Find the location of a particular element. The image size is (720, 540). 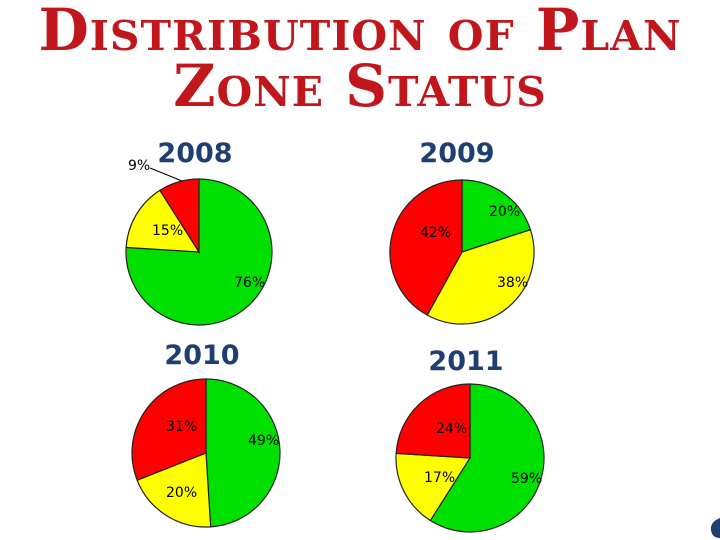

slice-label-yellow: 17% is located at coordinates (439, 478).